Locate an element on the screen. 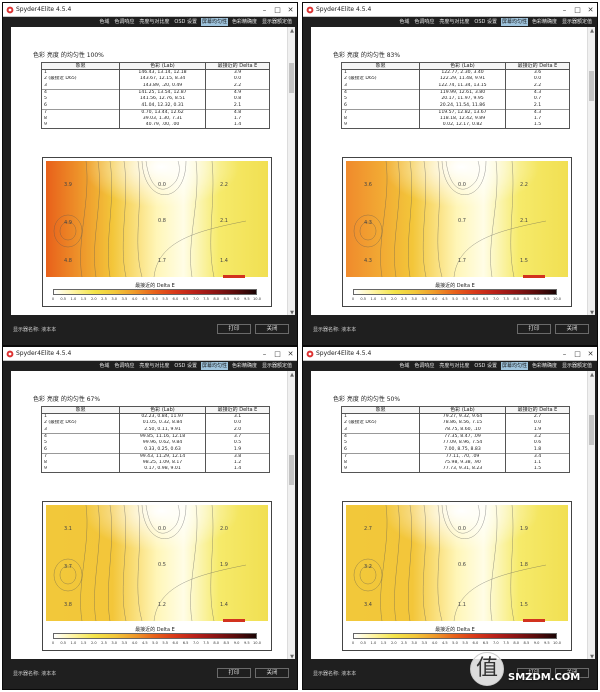 The image size is (600, 692). legend-tick-label: 7.0 is located at coordinates (495, 299).